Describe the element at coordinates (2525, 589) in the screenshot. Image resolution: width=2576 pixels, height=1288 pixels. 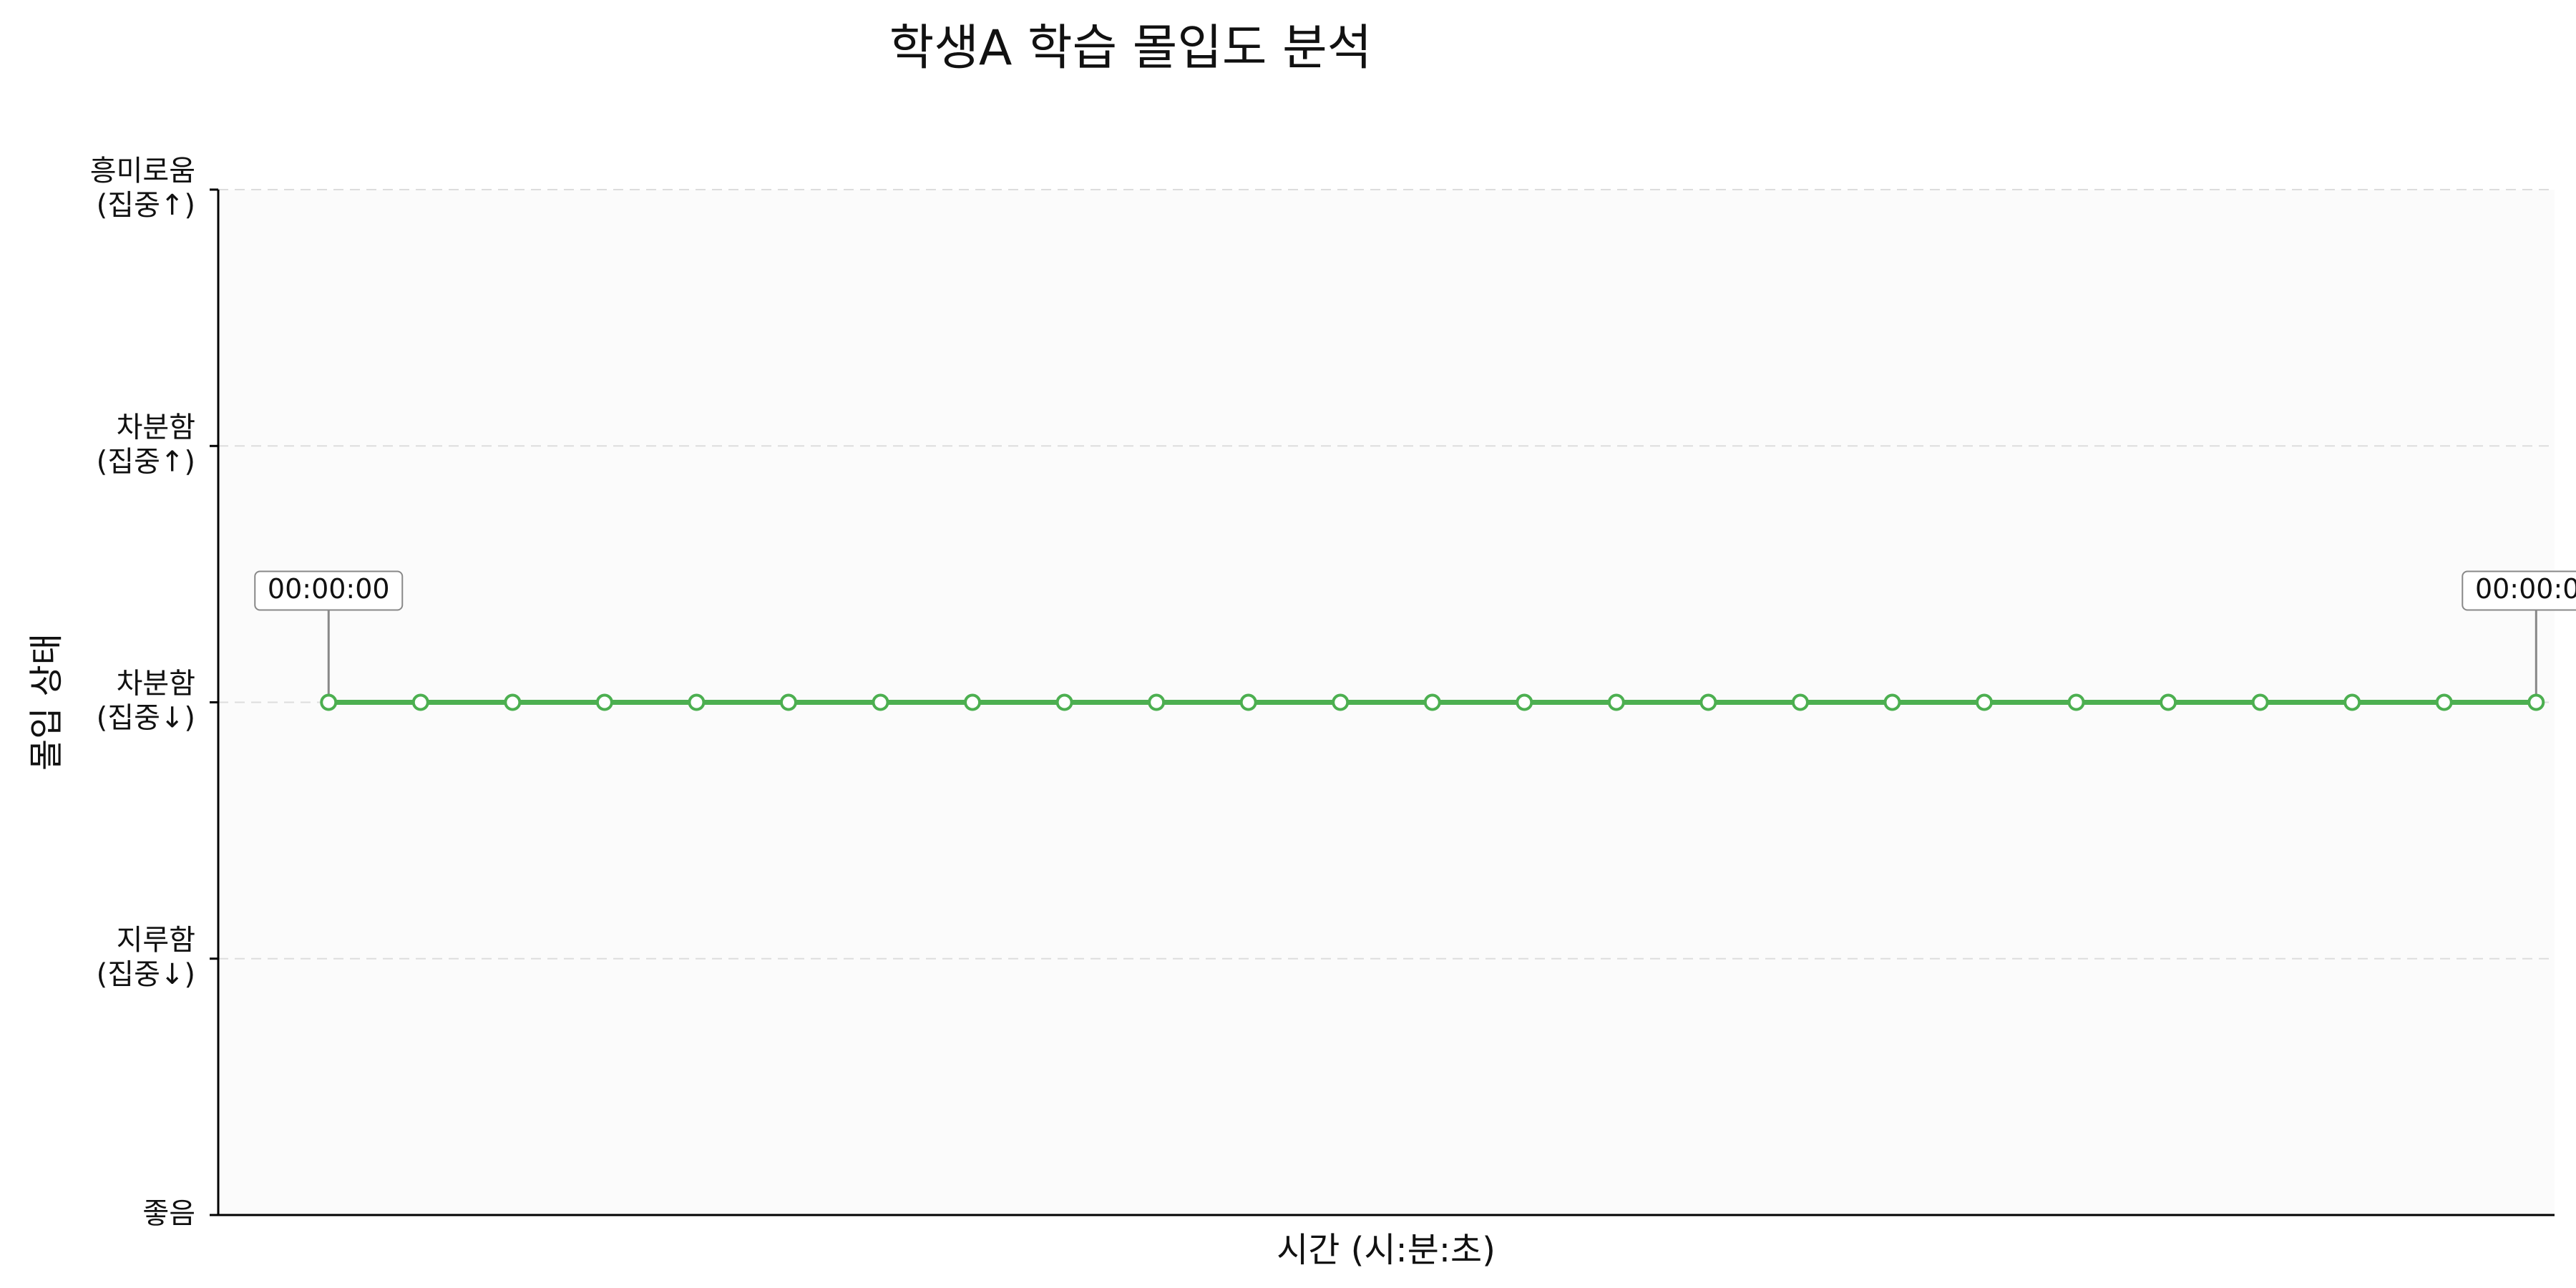
I see `annotation-label: 00:00:01` at that location.